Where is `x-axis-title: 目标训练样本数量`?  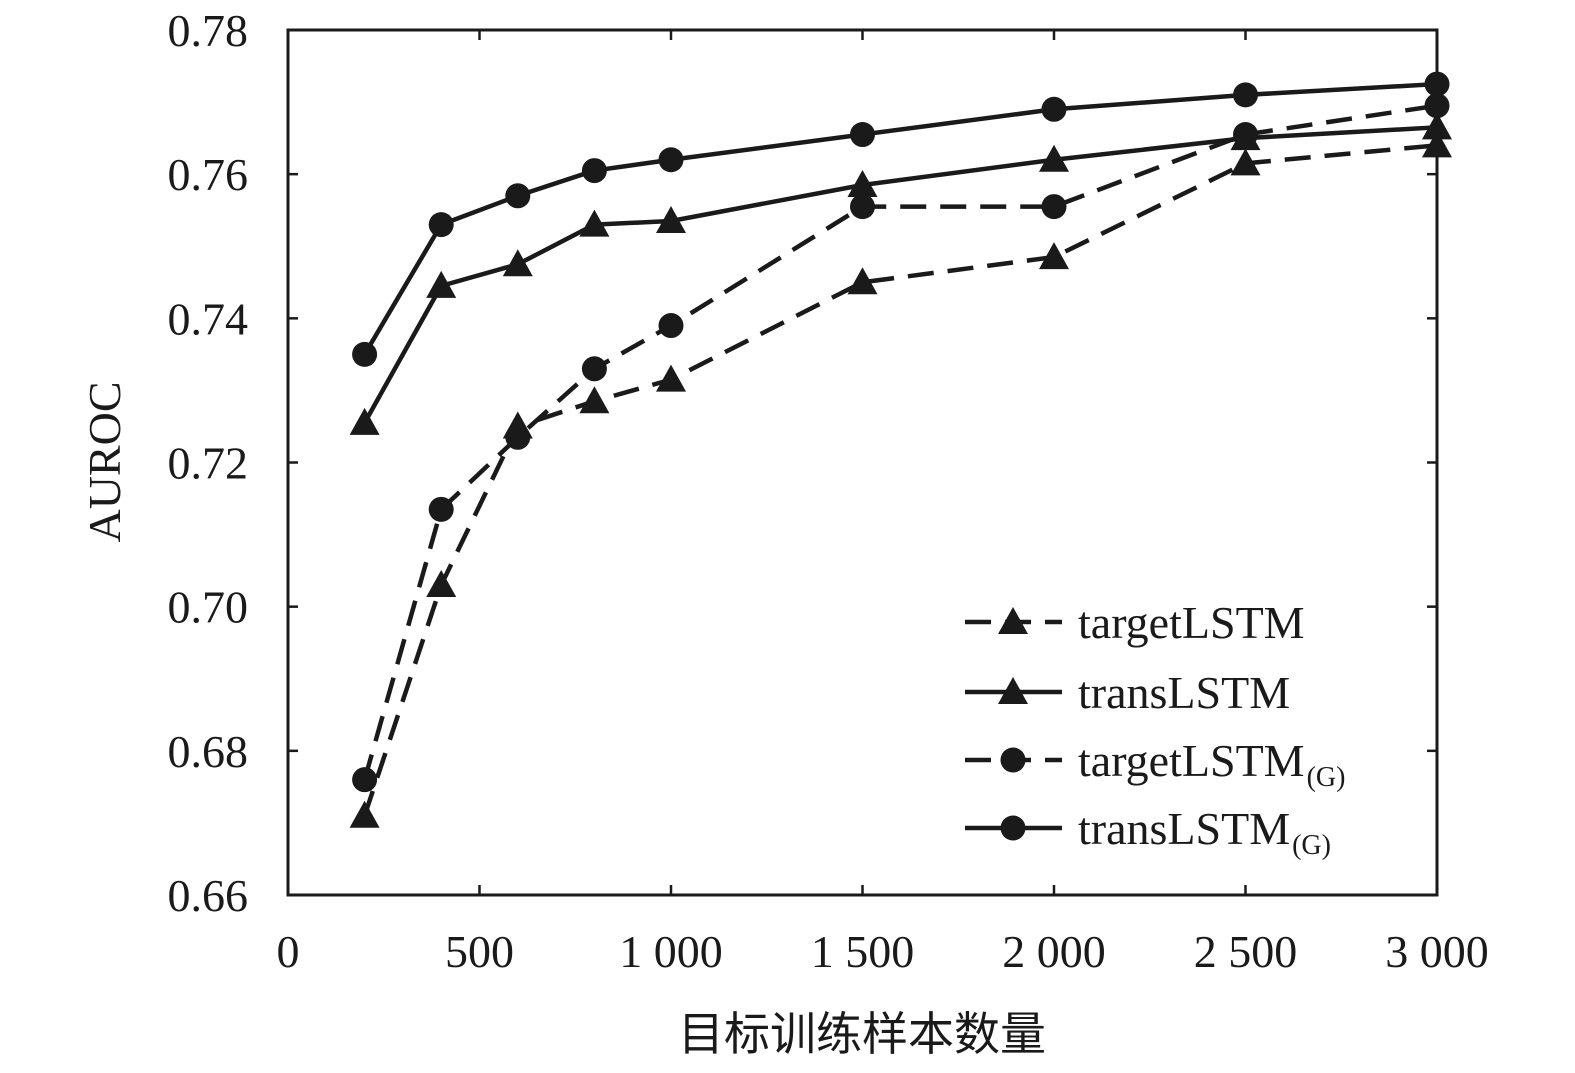 x-axis-title: 目标训练样本数量 is located at coordinates (862, 1034).